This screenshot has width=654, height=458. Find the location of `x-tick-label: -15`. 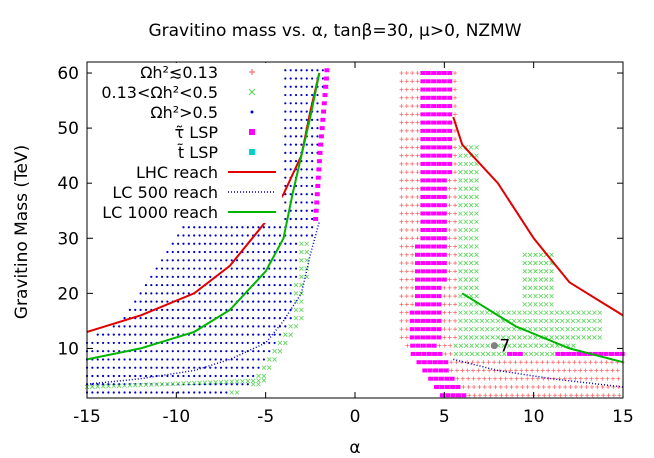

x-tick-label: -15 is located at coordinates (87, 417).